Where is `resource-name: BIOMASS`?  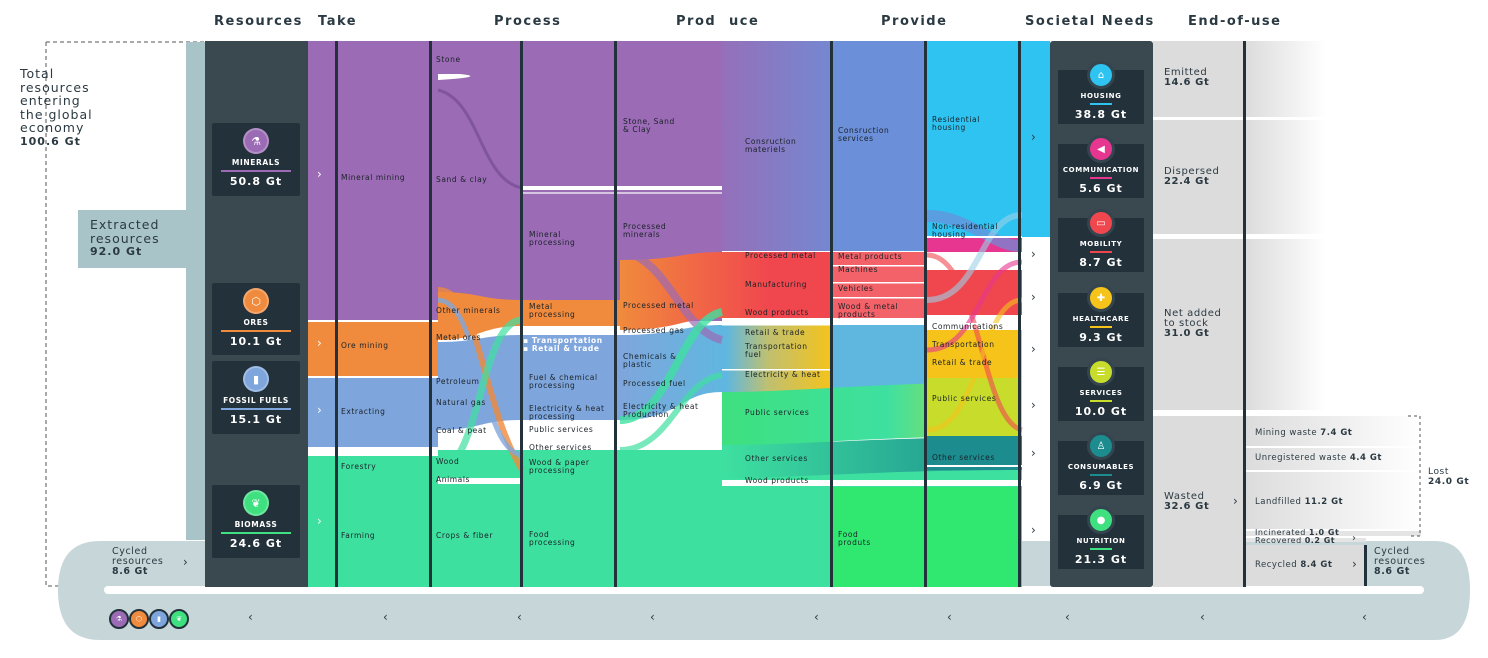
resource-name: BIOMASS is located at coordinates (256, 524).